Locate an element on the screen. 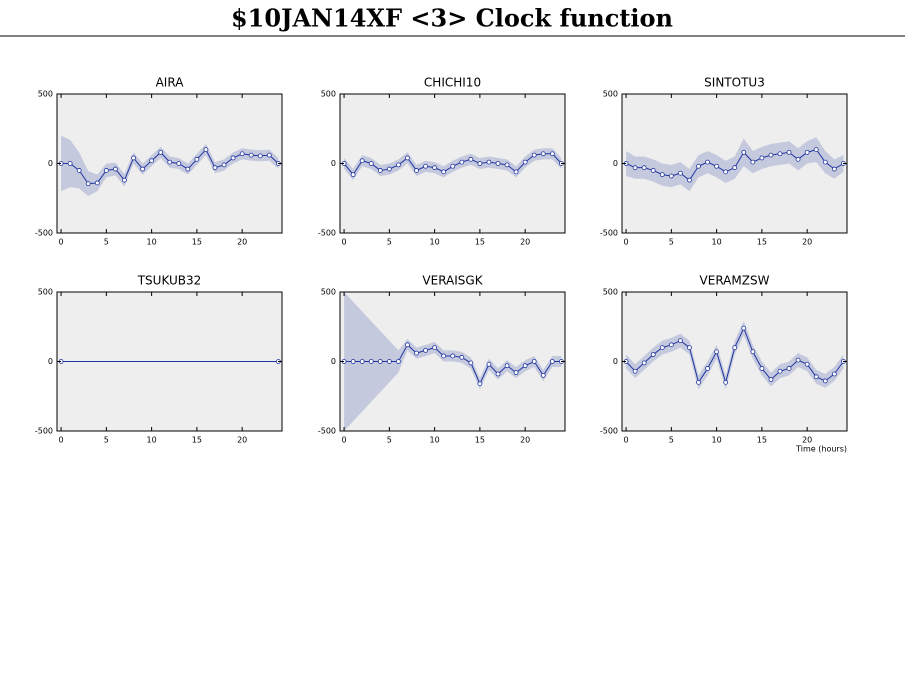  page-title: $10JAN14XF <3> Clock function is located at coordinates (452, 18).